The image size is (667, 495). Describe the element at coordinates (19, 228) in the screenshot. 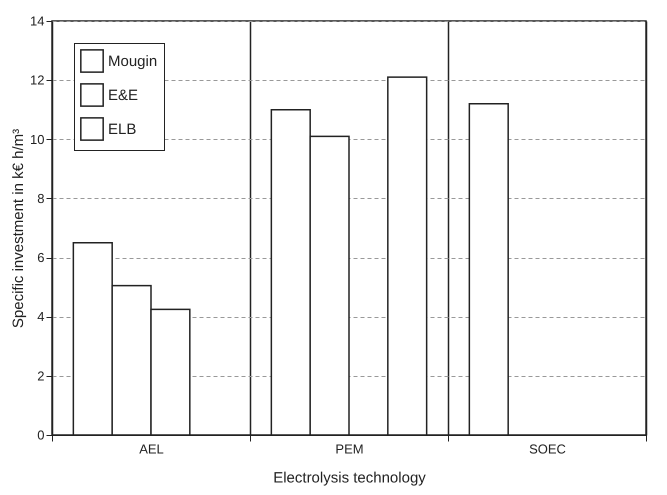

I see `y-axis-title: Specific investment in k€ h/m³` at that location.